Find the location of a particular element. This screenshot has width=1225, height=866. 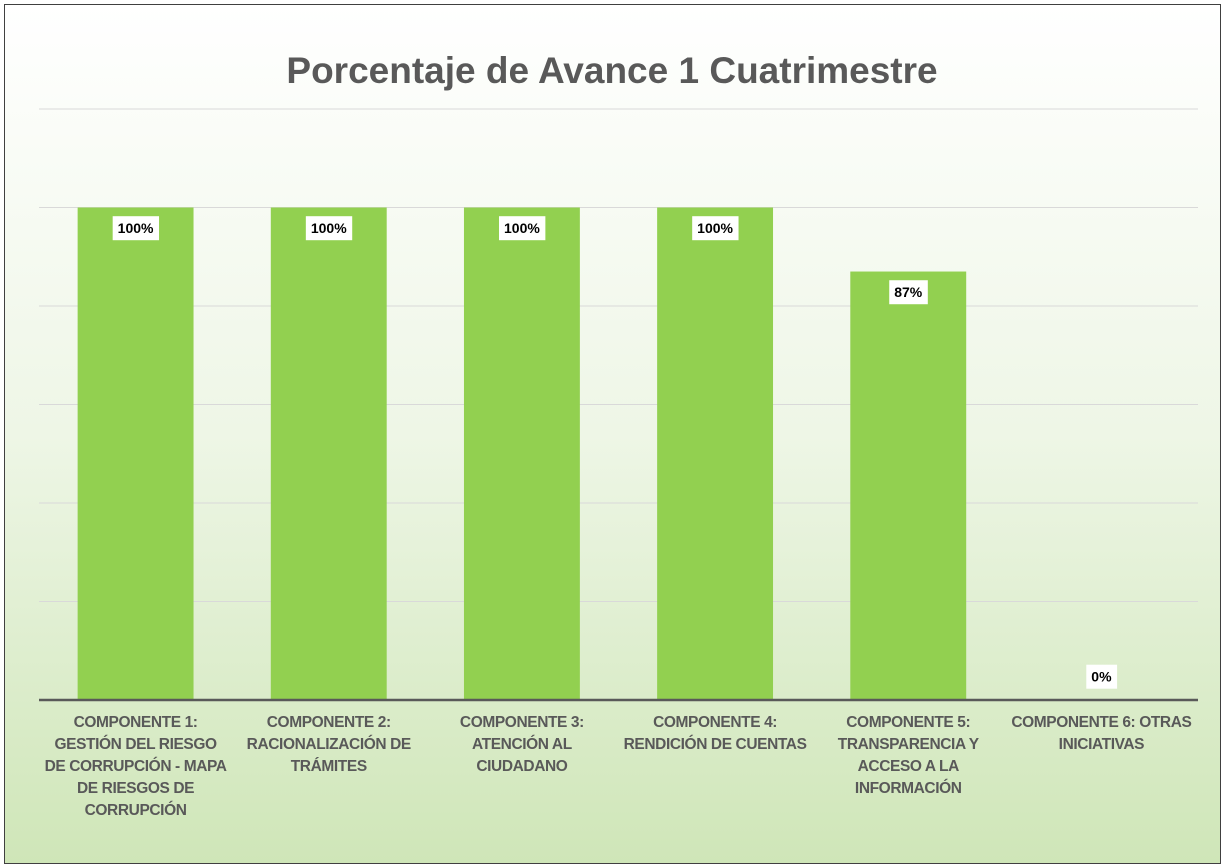

data-label: 87% is located at coordinates (908, 292).